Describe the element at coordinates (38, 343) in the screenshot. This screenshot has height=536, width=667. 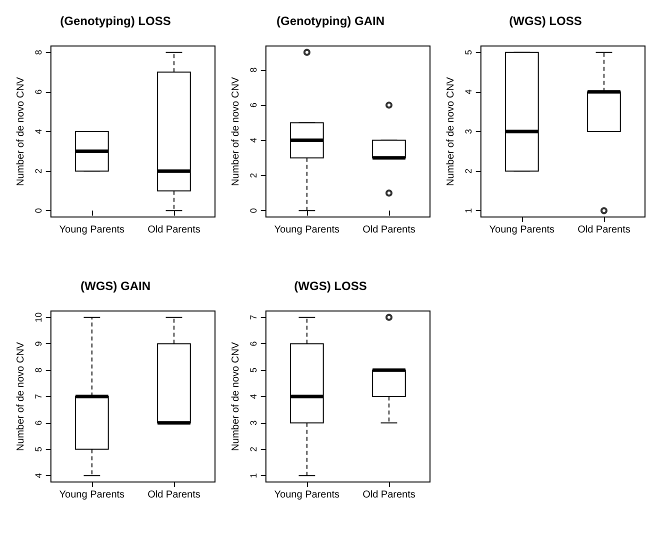
I see `y-tick-label: 9` at that location.